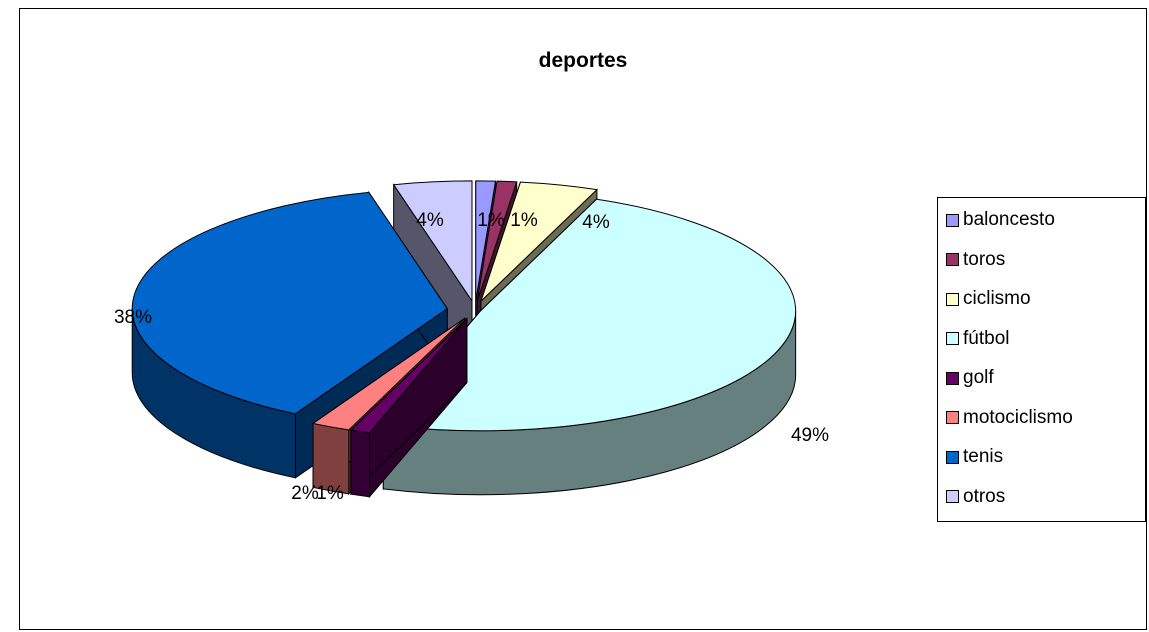 Image resolution: width=1149 pixels, height=632 pixels. I want to click on data-label-toros: 1%, so click(524, 220).